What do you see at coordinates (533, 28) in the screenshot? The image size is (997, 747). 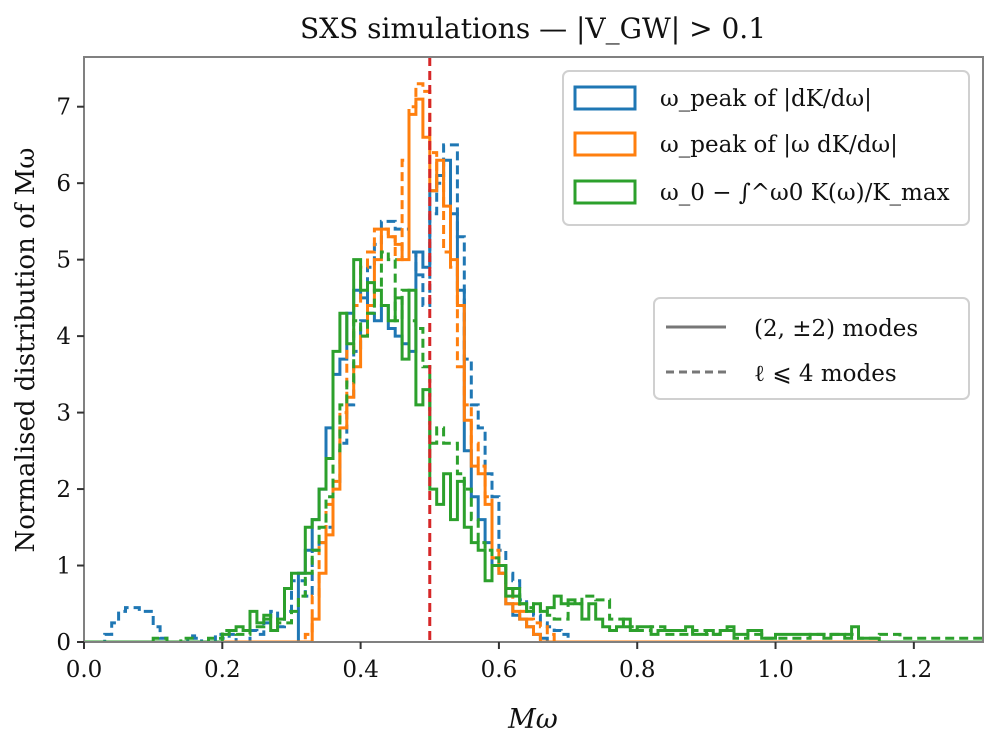 I see `chart-title: SXS simulations — |V_GW| > 0.1` at bounding box center [533, 28].